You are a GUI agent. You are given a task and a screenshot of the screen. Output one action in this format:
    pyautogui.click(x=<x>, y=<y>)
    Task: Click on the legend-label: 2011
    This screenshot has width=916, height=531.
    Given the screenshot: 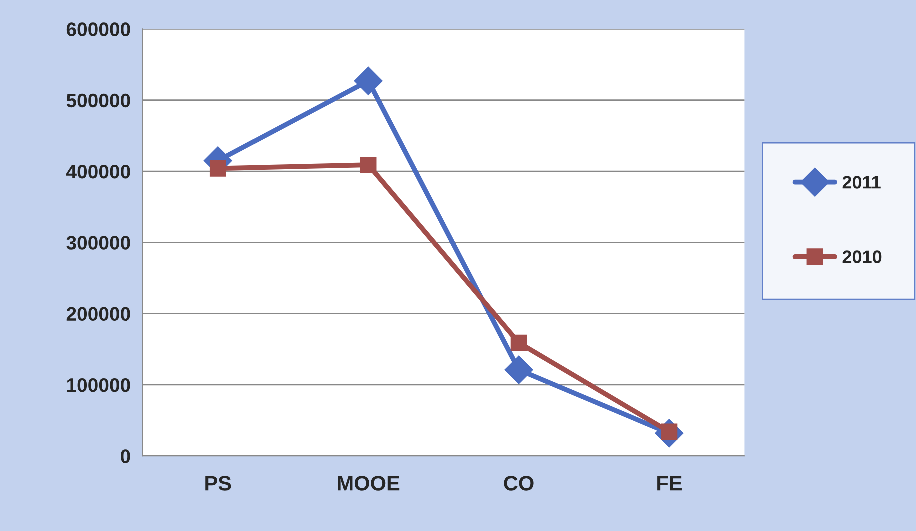 What is the action you would take?
    pyautogui.click(x=861, y=182)
    